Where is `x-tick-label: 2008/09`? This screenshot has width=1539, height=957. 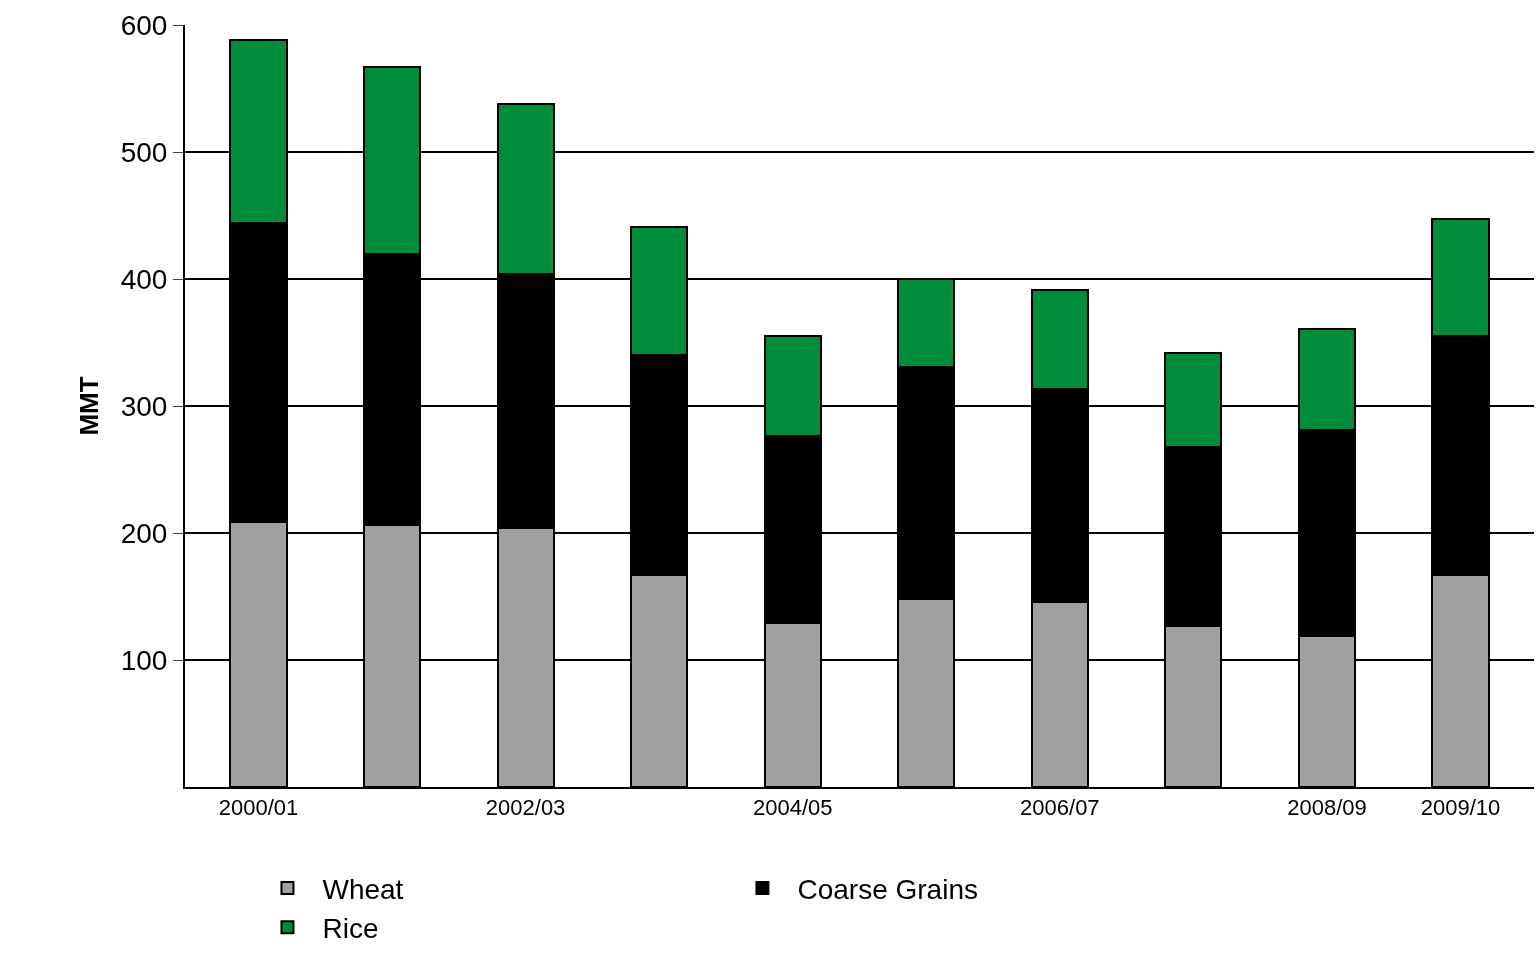
x-tick-label: 2008/09 is located at coordinates (1327, 808).